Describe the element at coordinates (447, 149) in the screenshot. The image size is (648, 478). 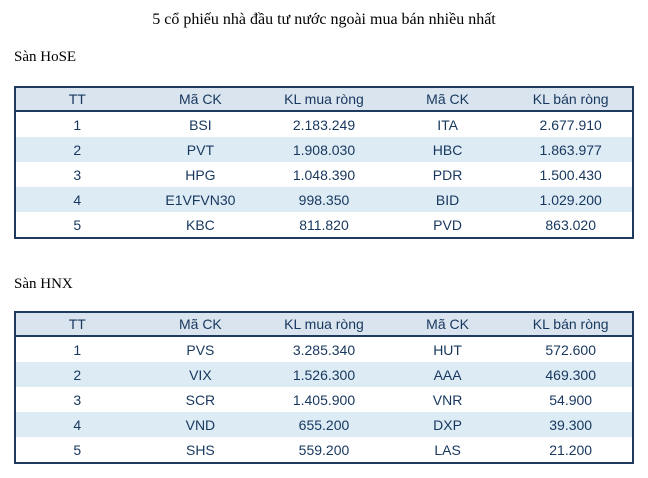
I see `table-cell: HBC` at that location.